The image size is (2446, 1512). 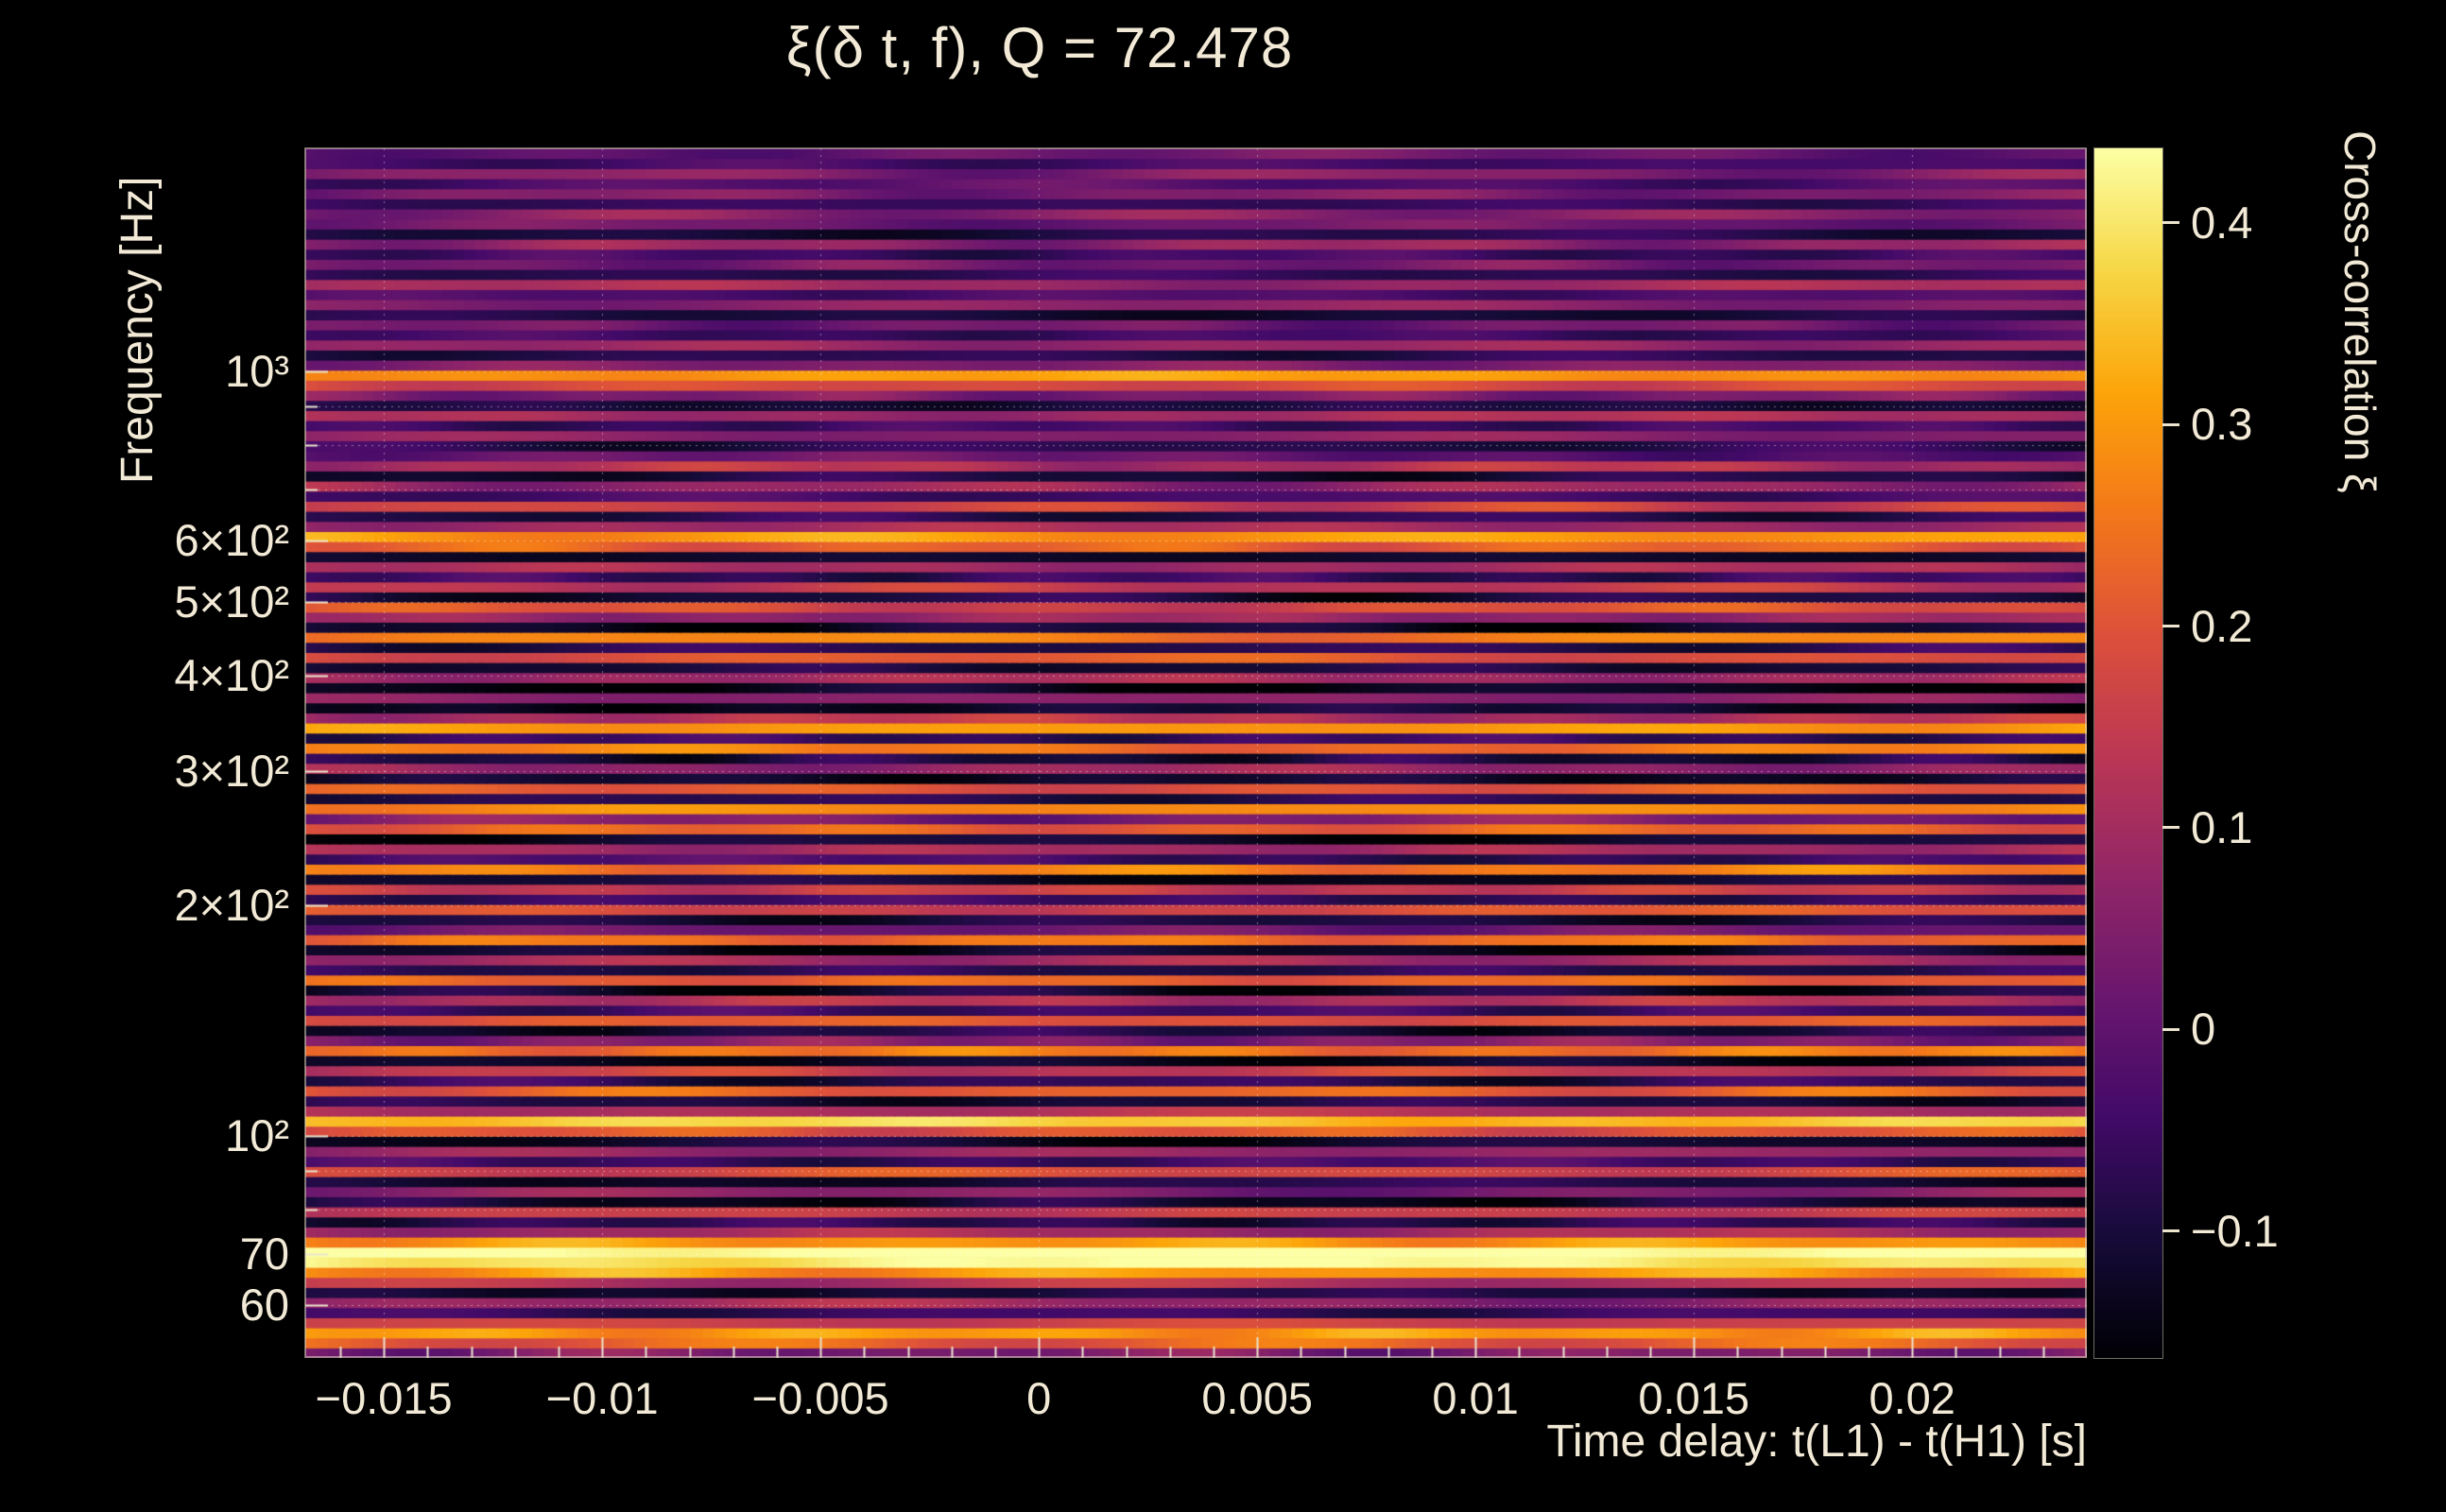 I want to click on y-tick-label: 10², so click(x=257, y=1134).